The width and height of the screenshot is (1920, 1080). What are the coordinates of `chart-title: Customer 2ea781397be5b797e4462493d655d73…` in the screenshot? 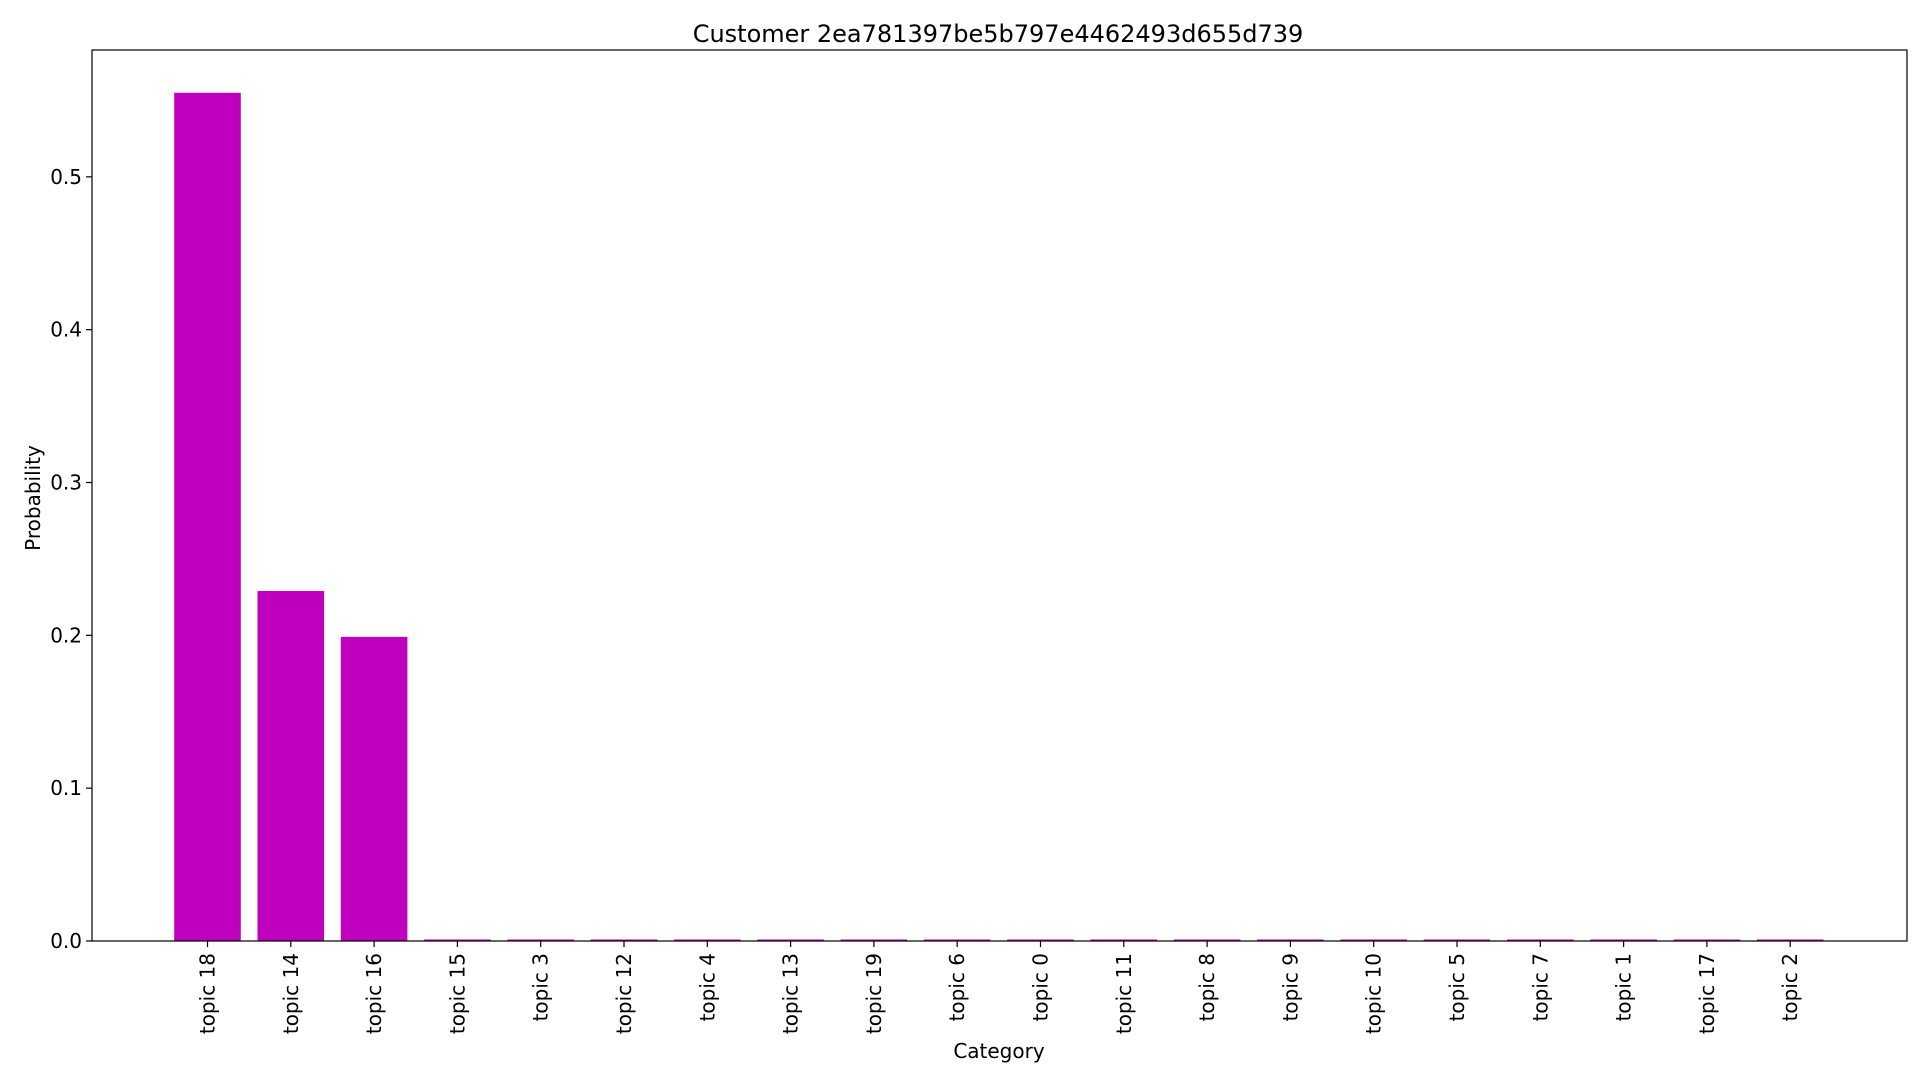 It's located at (998, 34).